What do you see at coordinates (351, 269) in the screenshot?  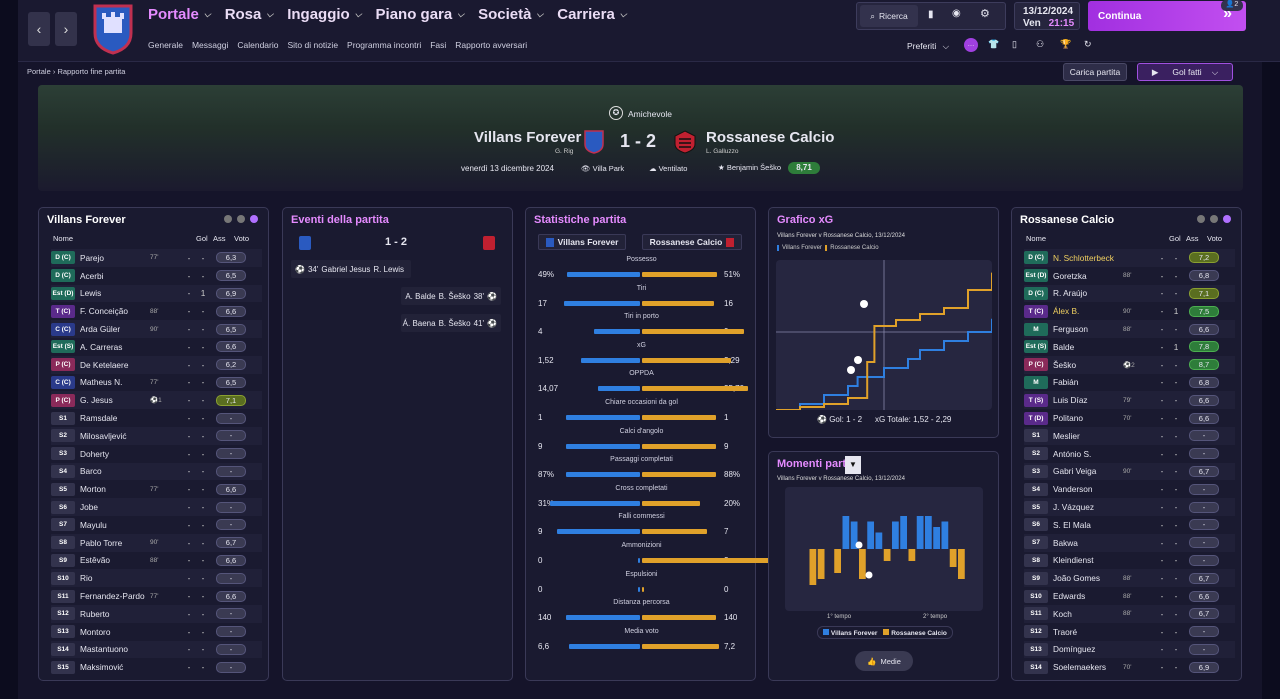 I see `event-goal-home: ⚽ 34' Gabriel Jesus R. Lewis` at bounding box center [351, 269].